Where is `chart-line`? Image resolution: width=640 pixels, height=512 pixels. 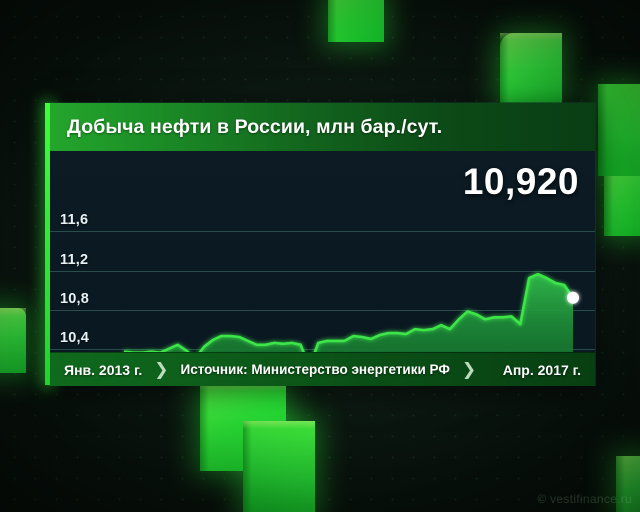
chart-line is located at coordinates (349, 312).